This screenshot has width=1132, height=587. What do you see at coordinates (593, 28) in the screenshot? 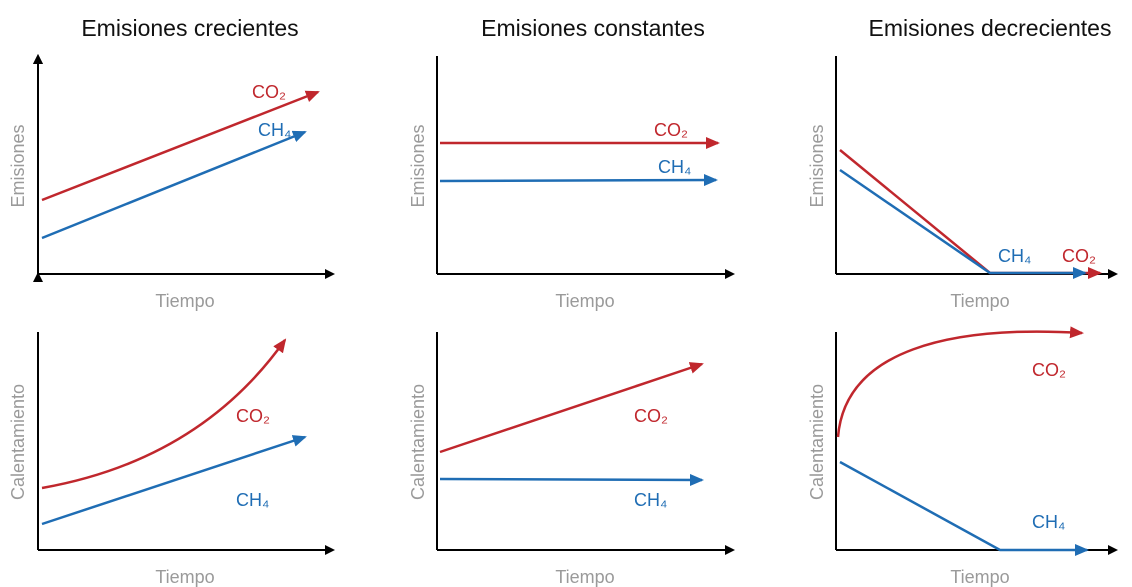
I see `column-title: Emisiones constantes` at bounding box center [593, 28].